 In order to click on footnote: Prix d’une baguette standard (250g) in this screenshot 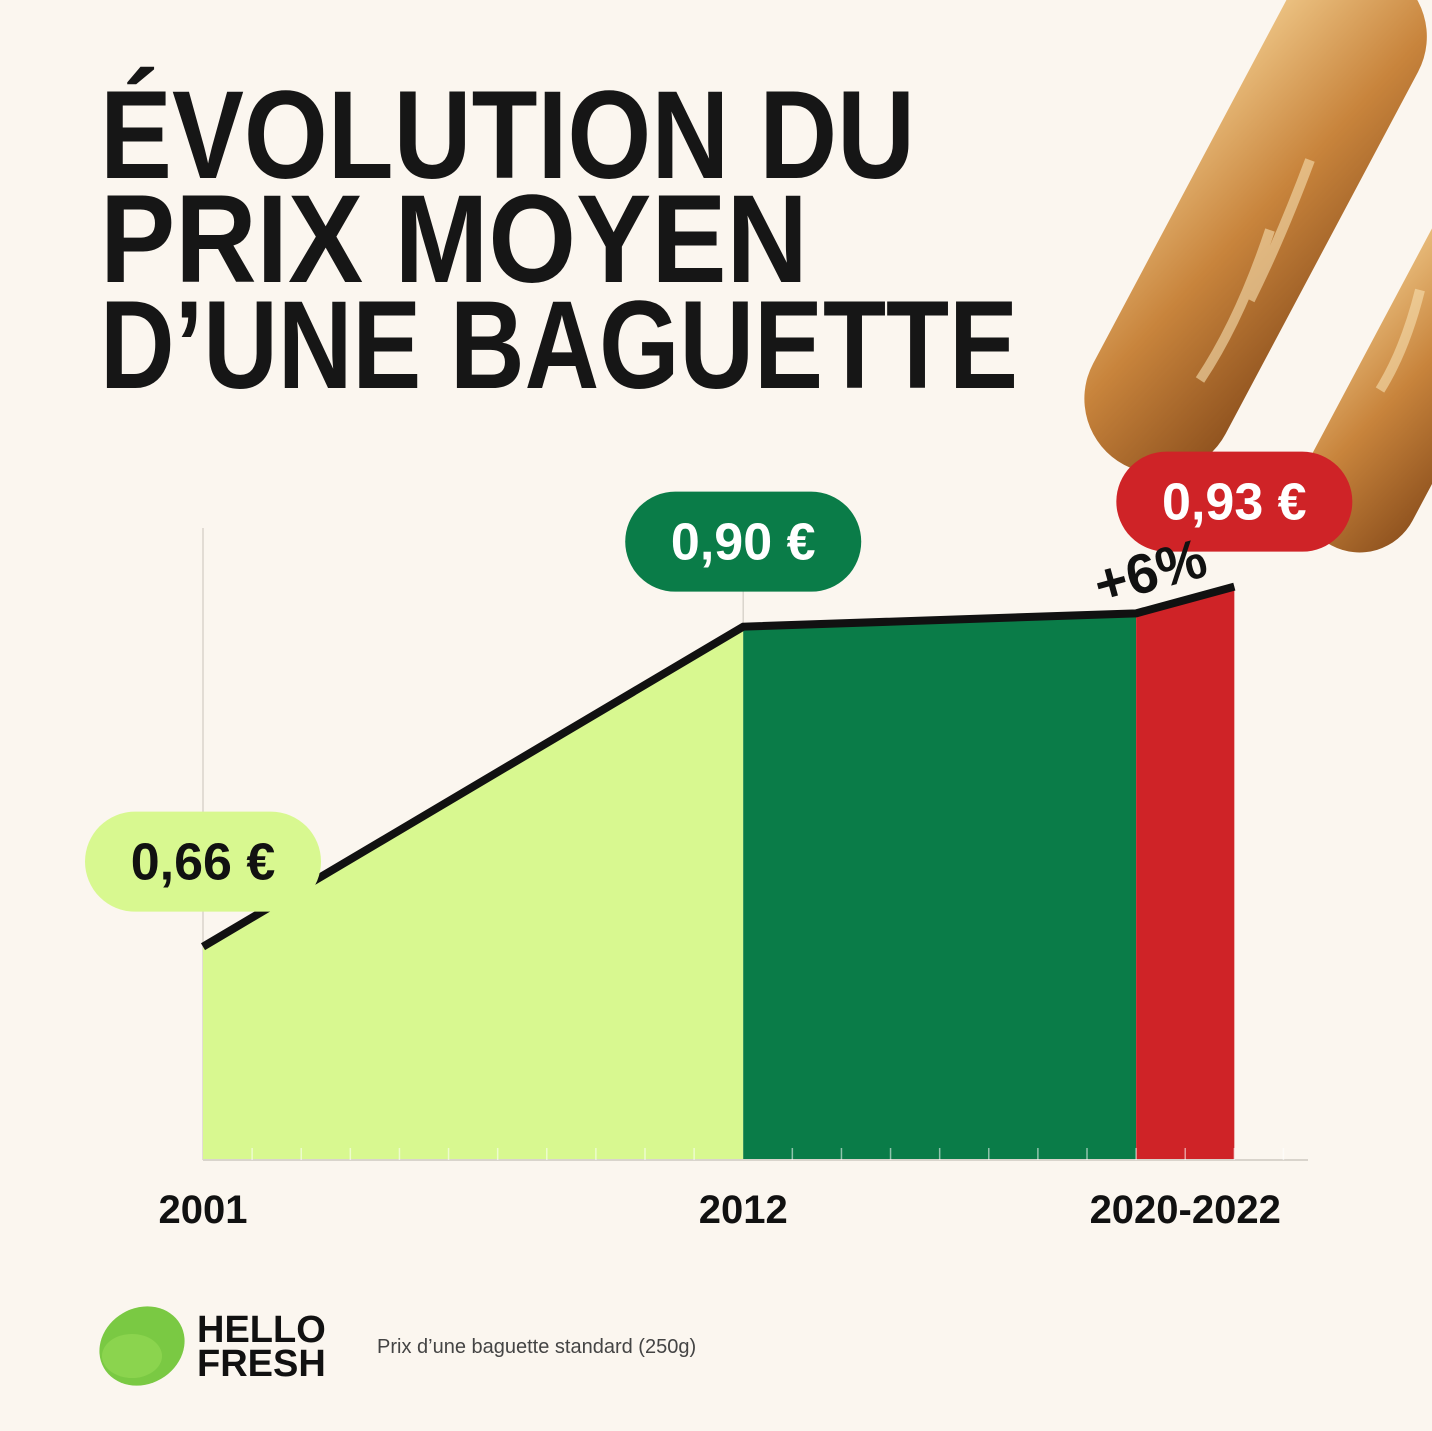, I will do `click(536, 1347)`.